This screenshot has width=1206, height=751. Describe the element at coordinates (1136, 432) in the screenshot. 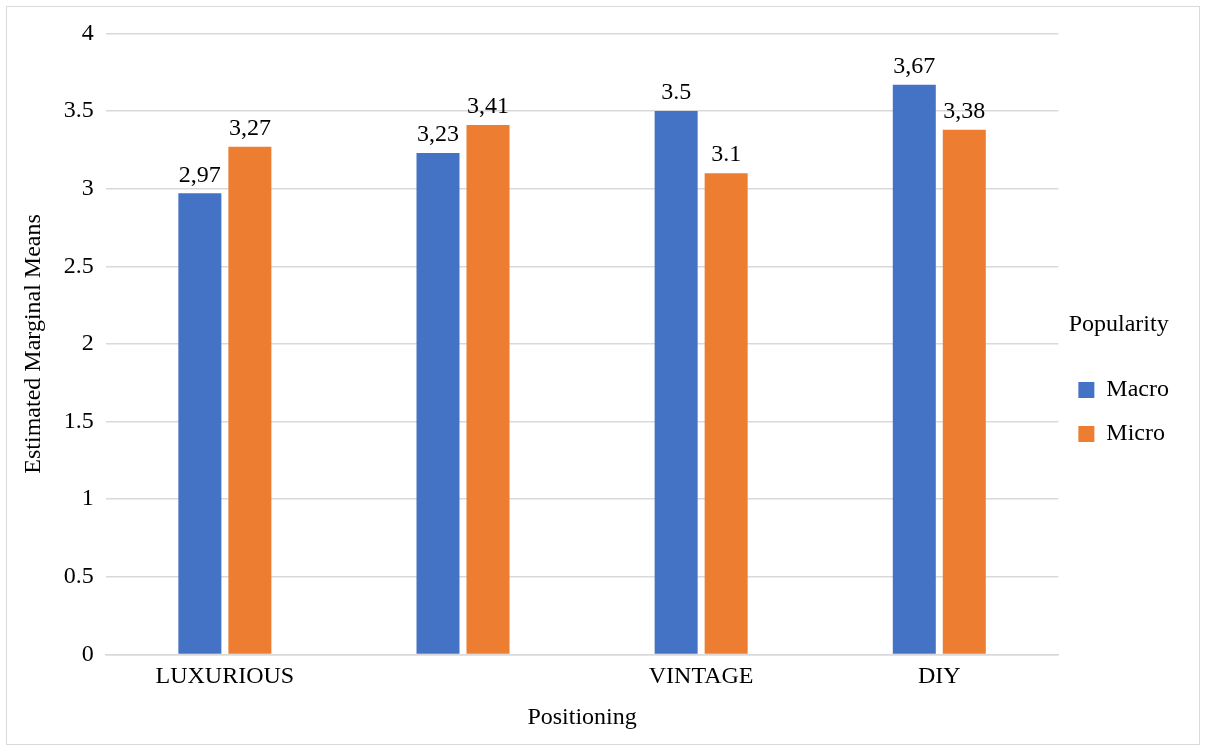

I see `legend-label: Micro` at that location.